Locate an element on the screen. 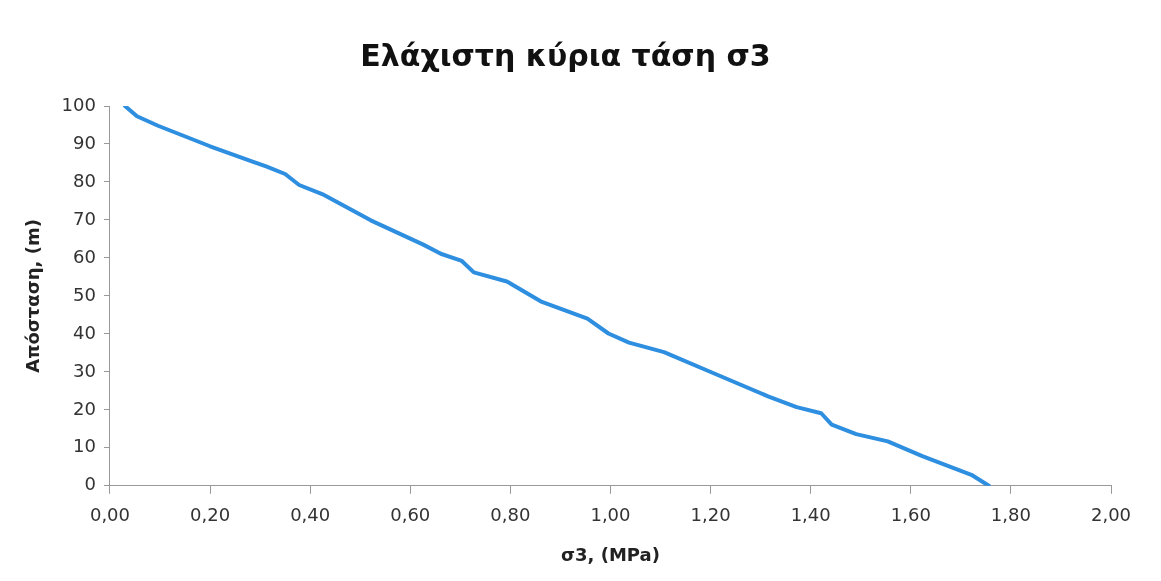 The height and width of the screenshot is (581, 1161). y-tick-label: 60 is located at coordinates (84, 256).